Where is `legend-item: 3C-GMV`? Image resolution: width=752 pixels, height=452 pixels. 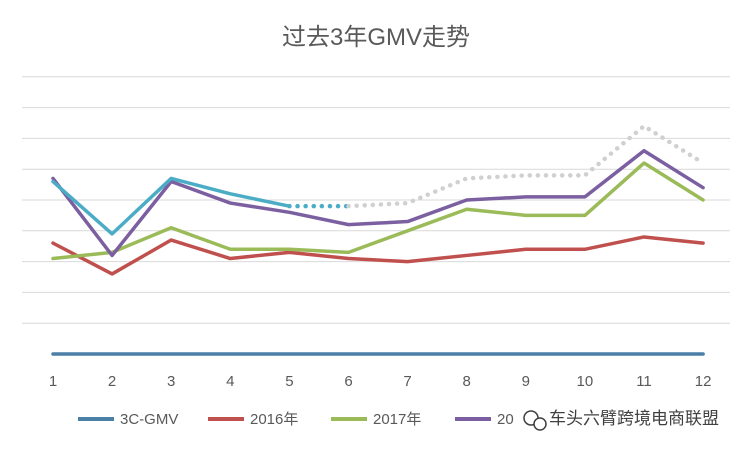 legend-item: 3C-GMV is located at coordinates (128, 419).